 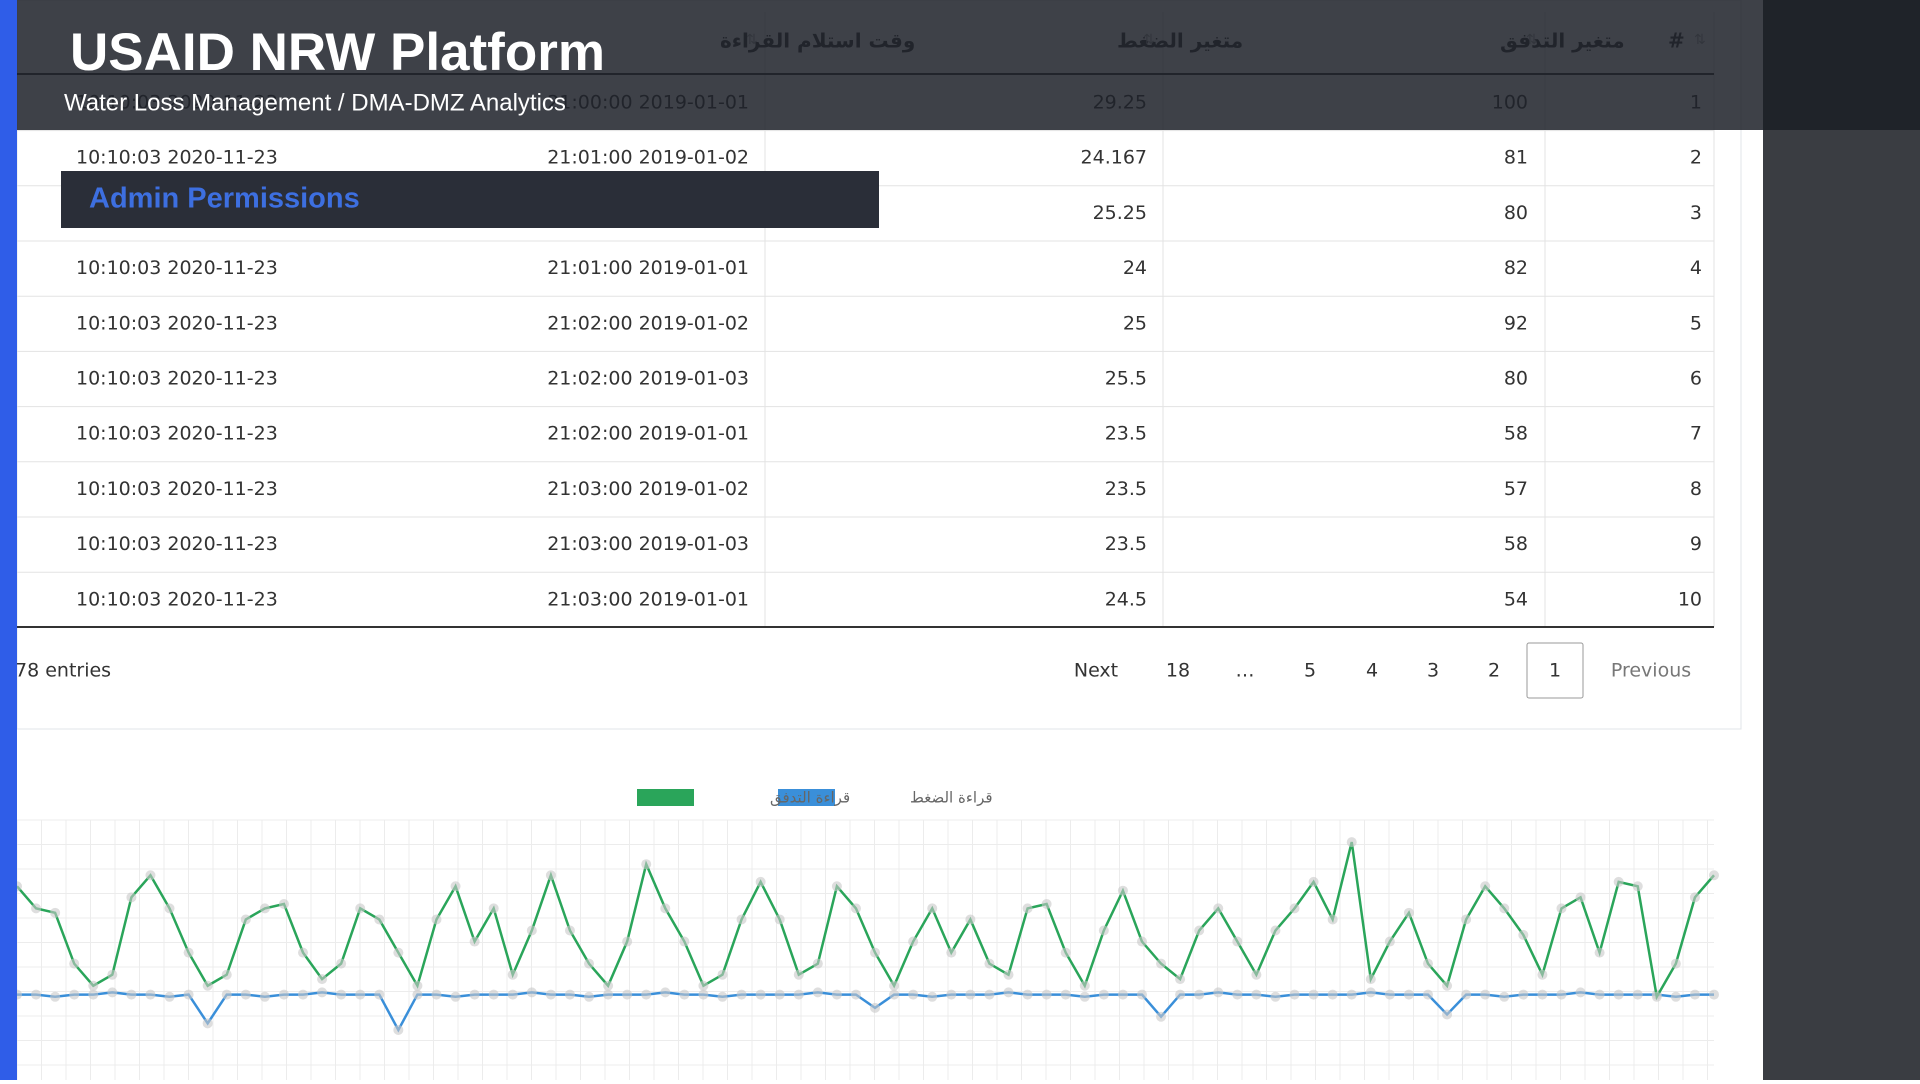 What do you see at coordinates (648, 599) in the screenshot?
I see `table-cell: 21:03:00 2019-01-01` at bounding box center [648, 599].